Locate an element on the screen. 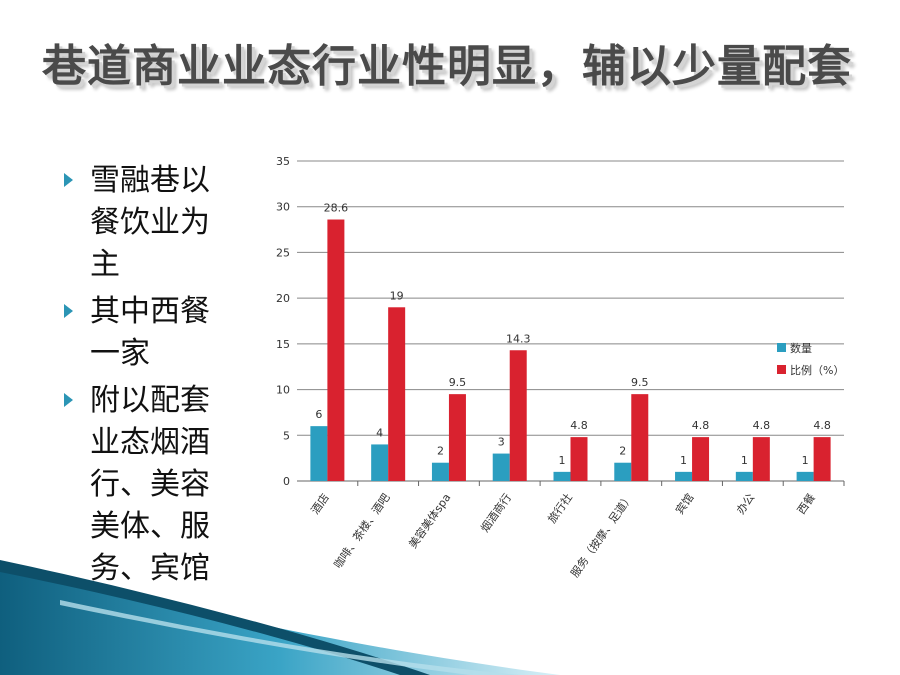 This screenshot has width=900, height=675. x-tick-label: 旅行社 is located at coordinates (560, 508).